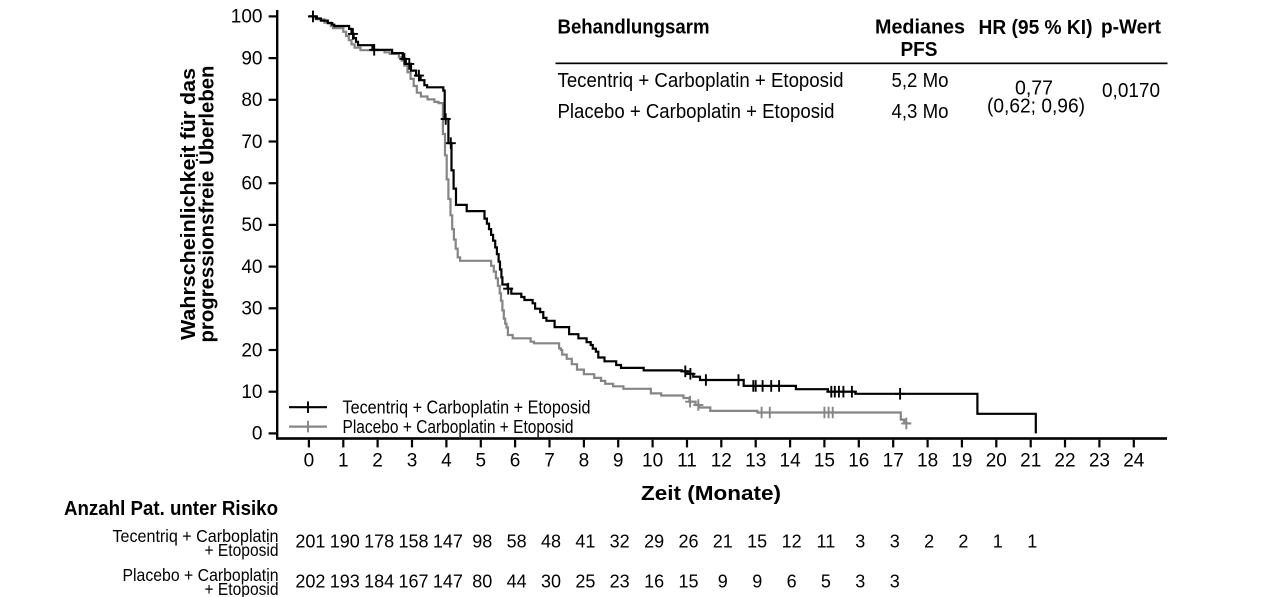 This screenshot has height=597, width=1280. What do you see at coordinates (171, 508) in the screenshot?
I see `svg-text: Anzahl Pat. unter Risiko` at bounding box center [171, 508].